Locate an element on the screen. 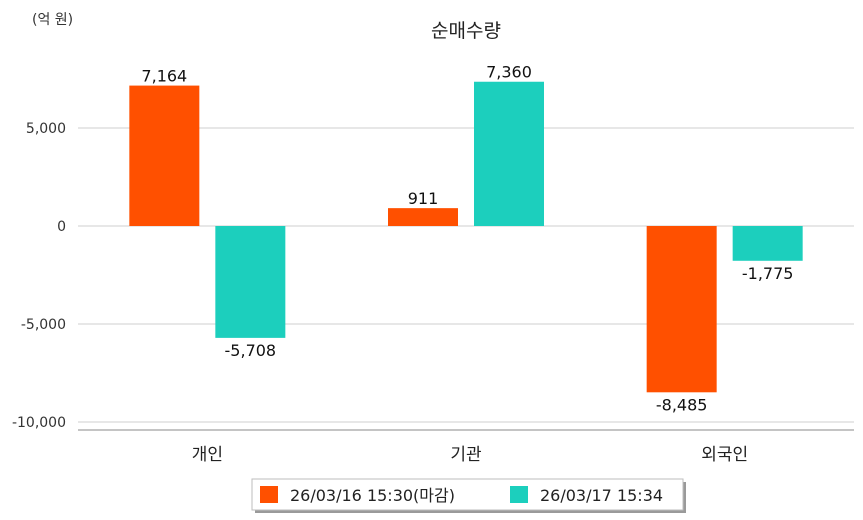 This screenshot has width=863, height=520. legend-label: 26/03/16 15:30(마감) is located at coordinates (372, 495).